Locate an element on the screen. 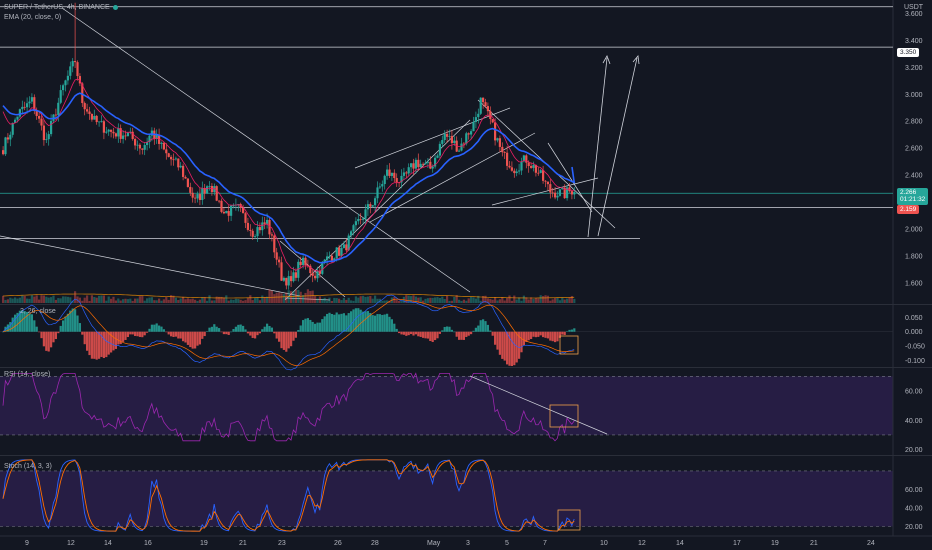 This screenshot has width=932, height=550. rsi-tick-label: 20.00 is located at coordinates (914, 450).